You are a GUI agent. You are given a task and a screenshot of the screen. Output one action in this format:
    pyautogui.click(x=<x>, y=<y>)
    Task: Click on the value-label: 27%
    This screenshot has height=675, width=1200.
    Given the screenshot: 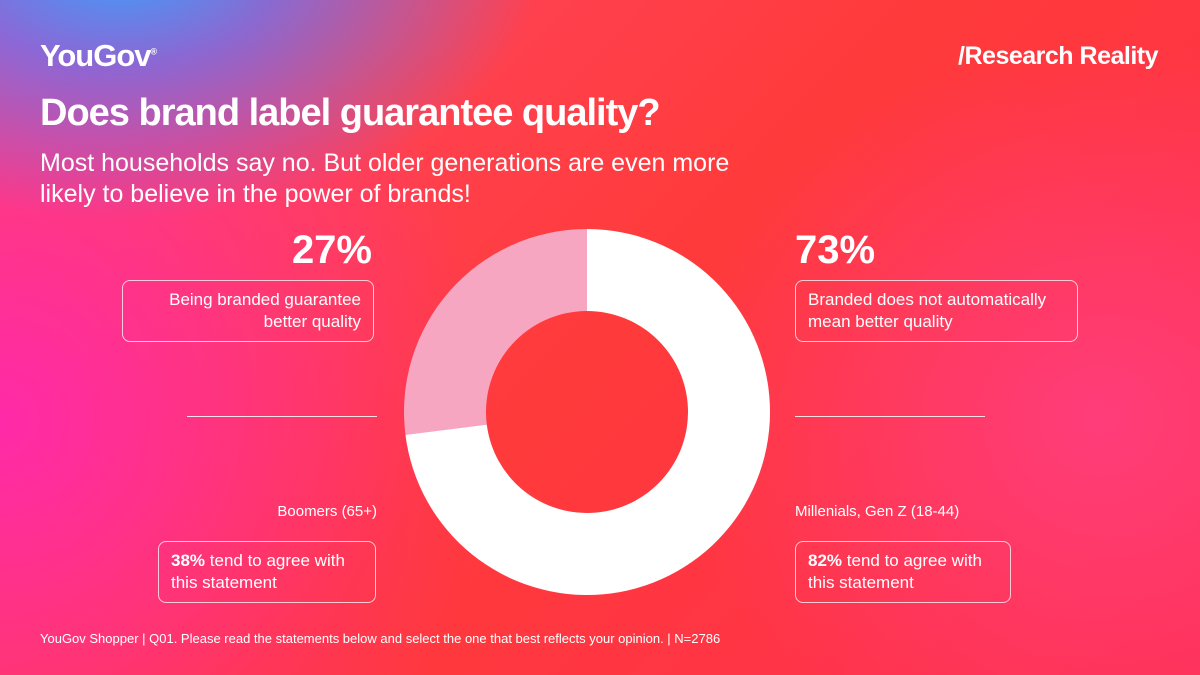 What is the action you would take?
    pyautogui.click(x=331, y=250)
    